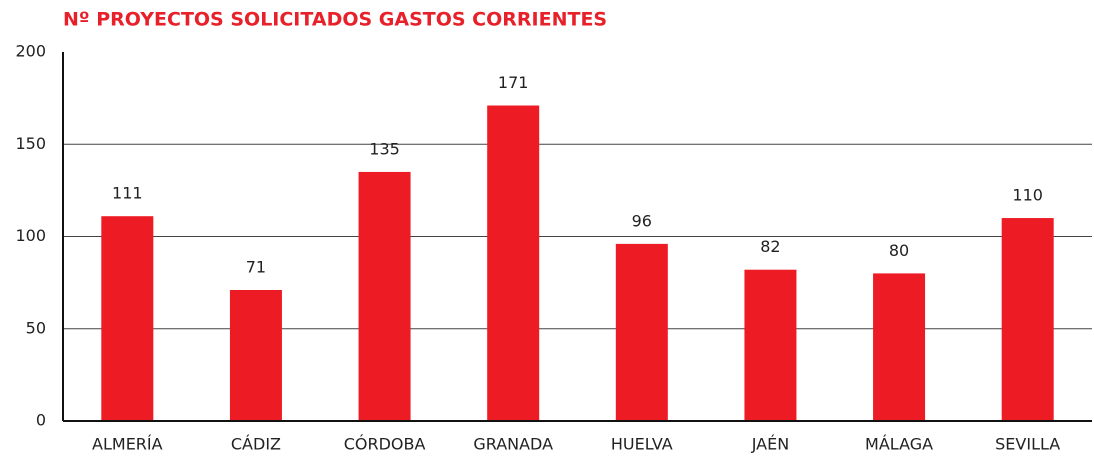 This screenshot has width=1094, height=459. I want to click on value-label: 135, so click(384, 148).